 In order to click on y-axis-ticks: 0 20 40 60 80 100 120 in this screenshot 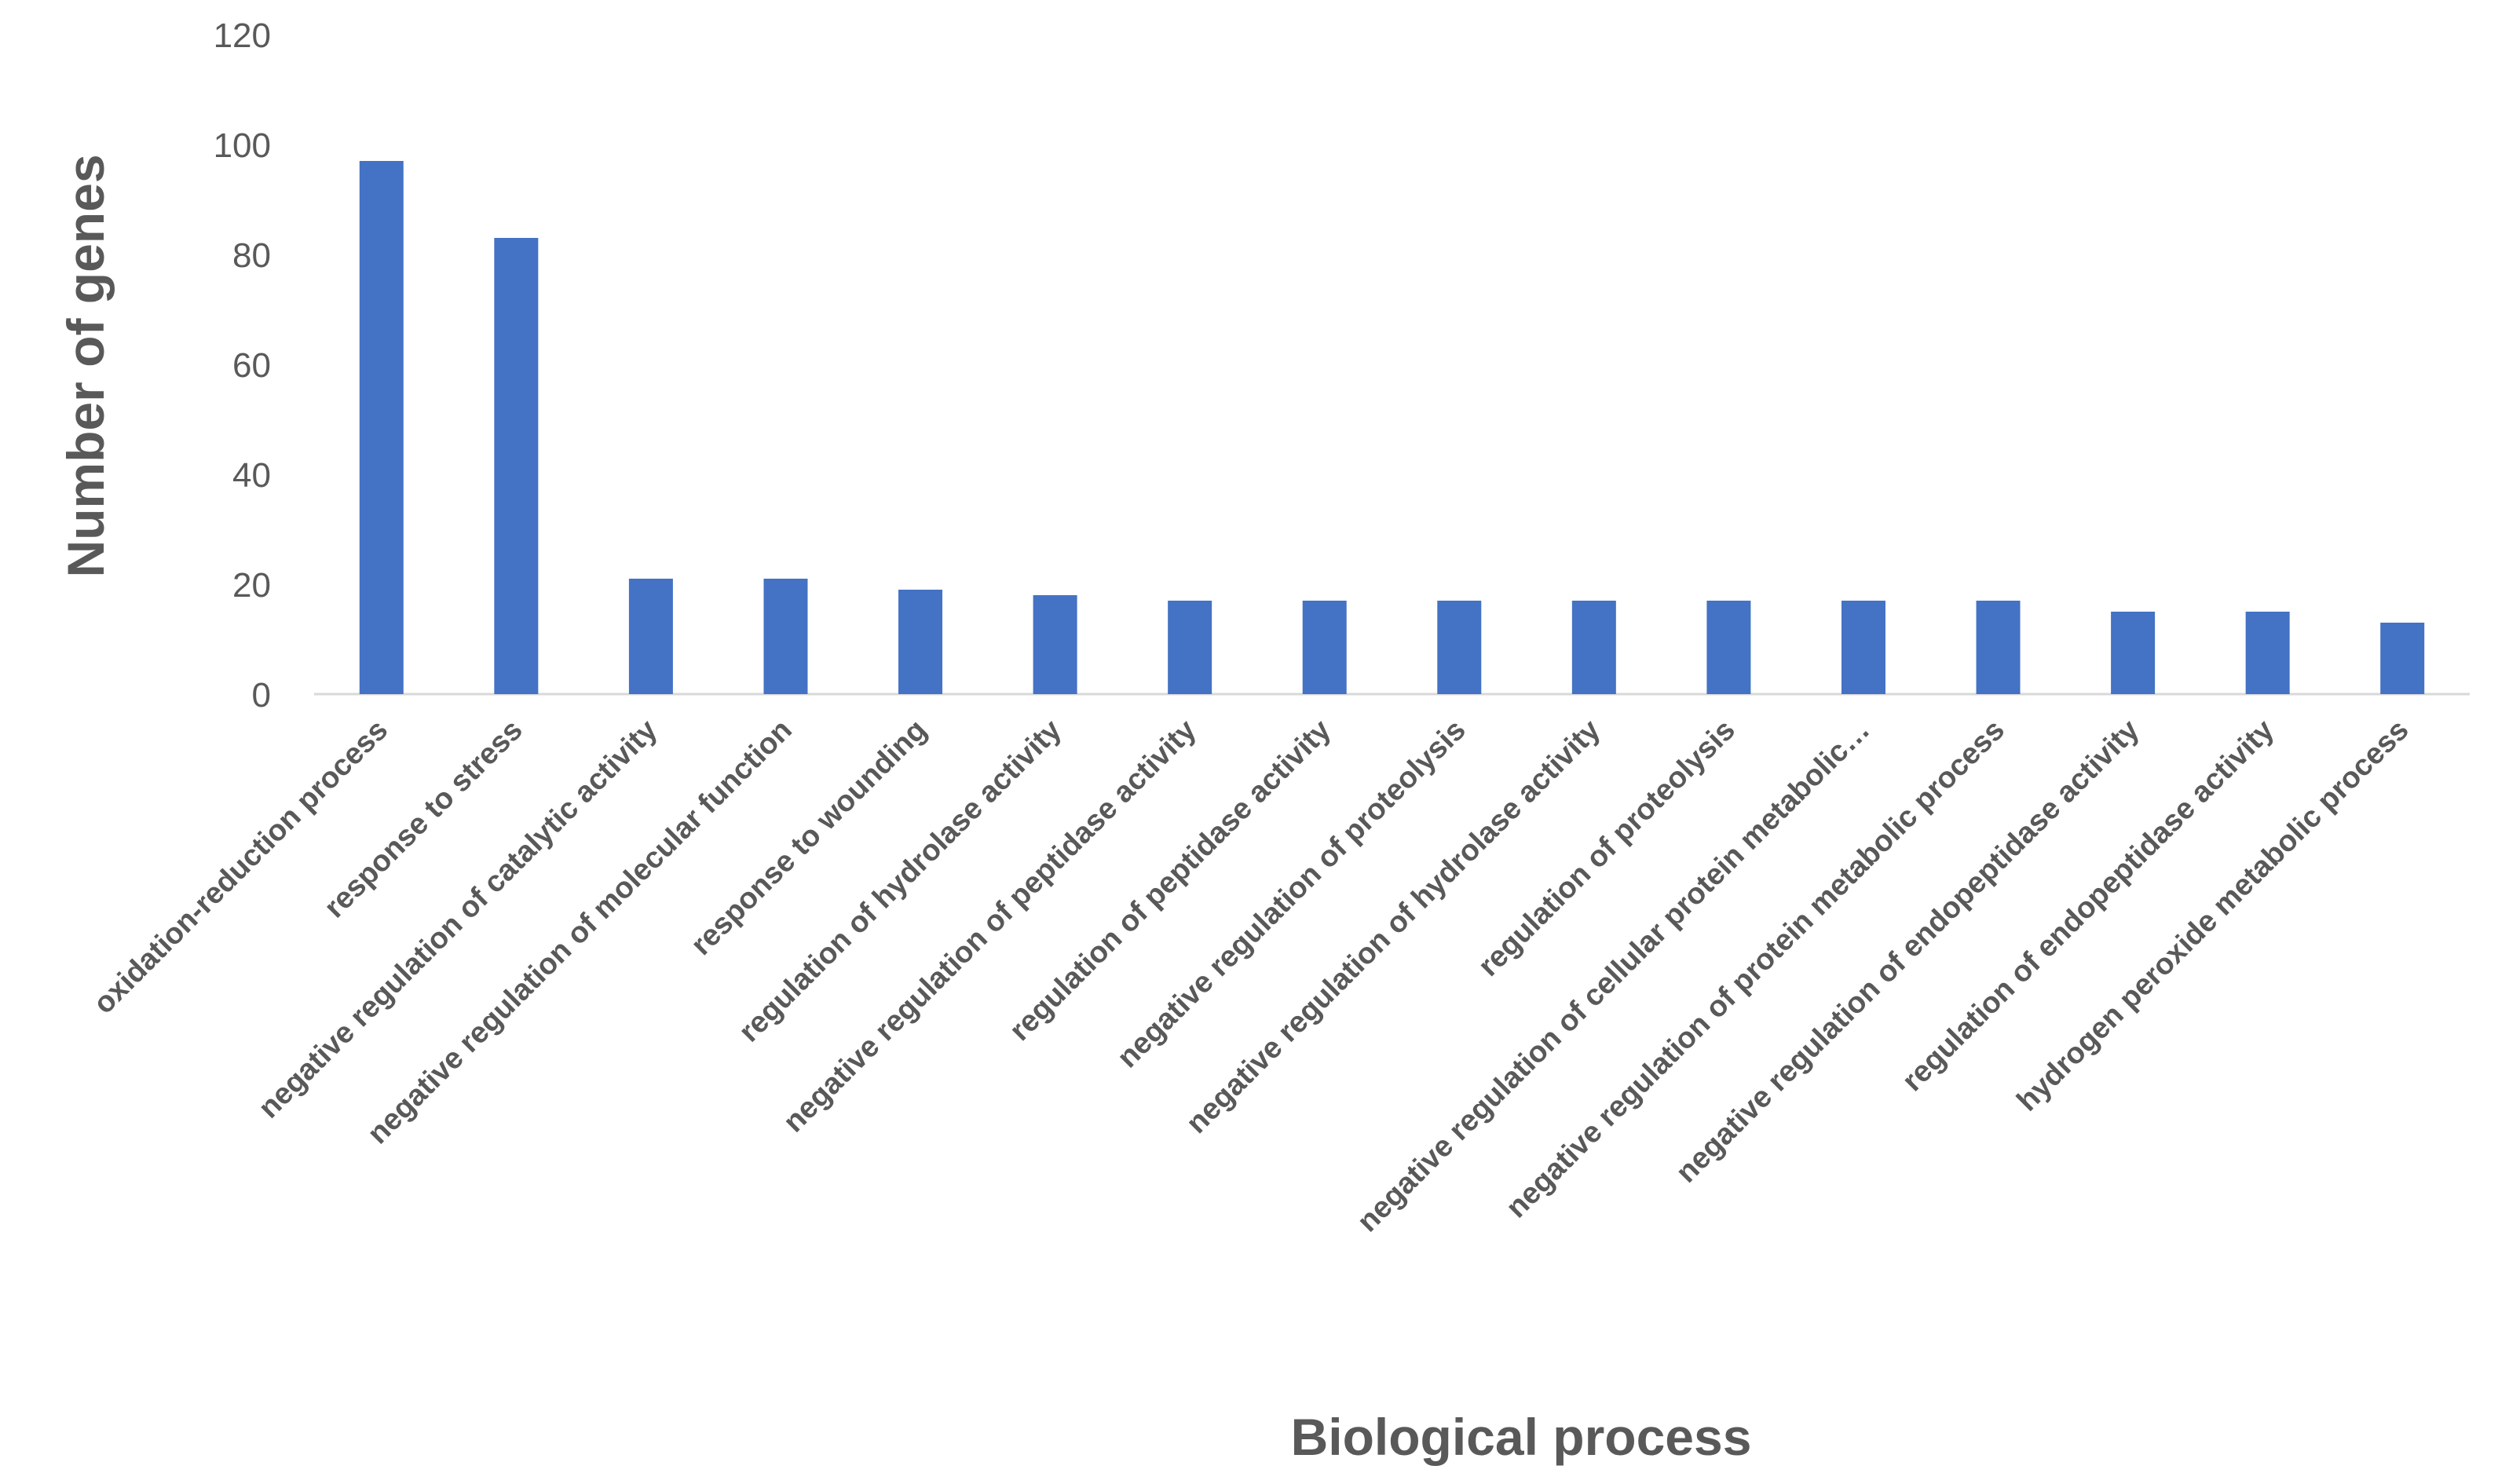, I will do `click(242, 366)`.